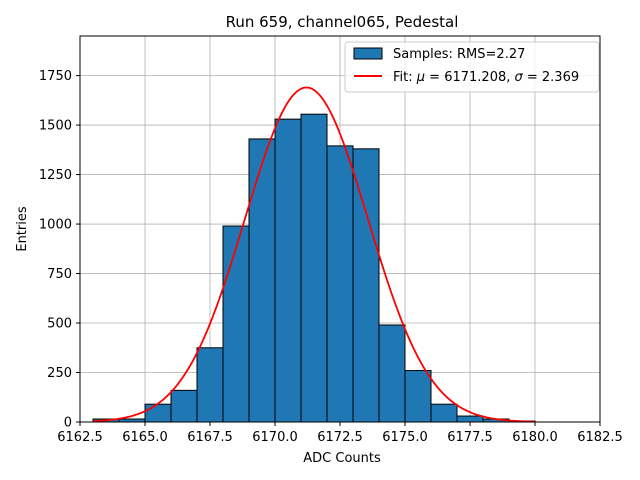 The image size is (640, 480). Describe the element at coordinates (486, 77) in the screenshot. I see `legend-label-fit: Fit: μ = 6171.208, σ = 2.369` at that location.